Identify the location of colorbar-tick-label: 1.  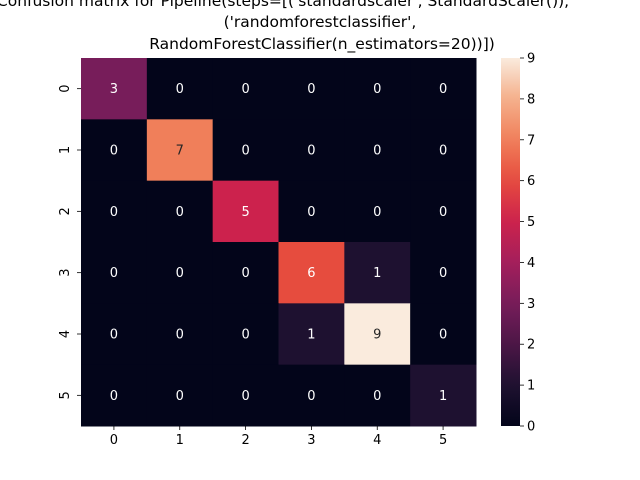
(531, 386).